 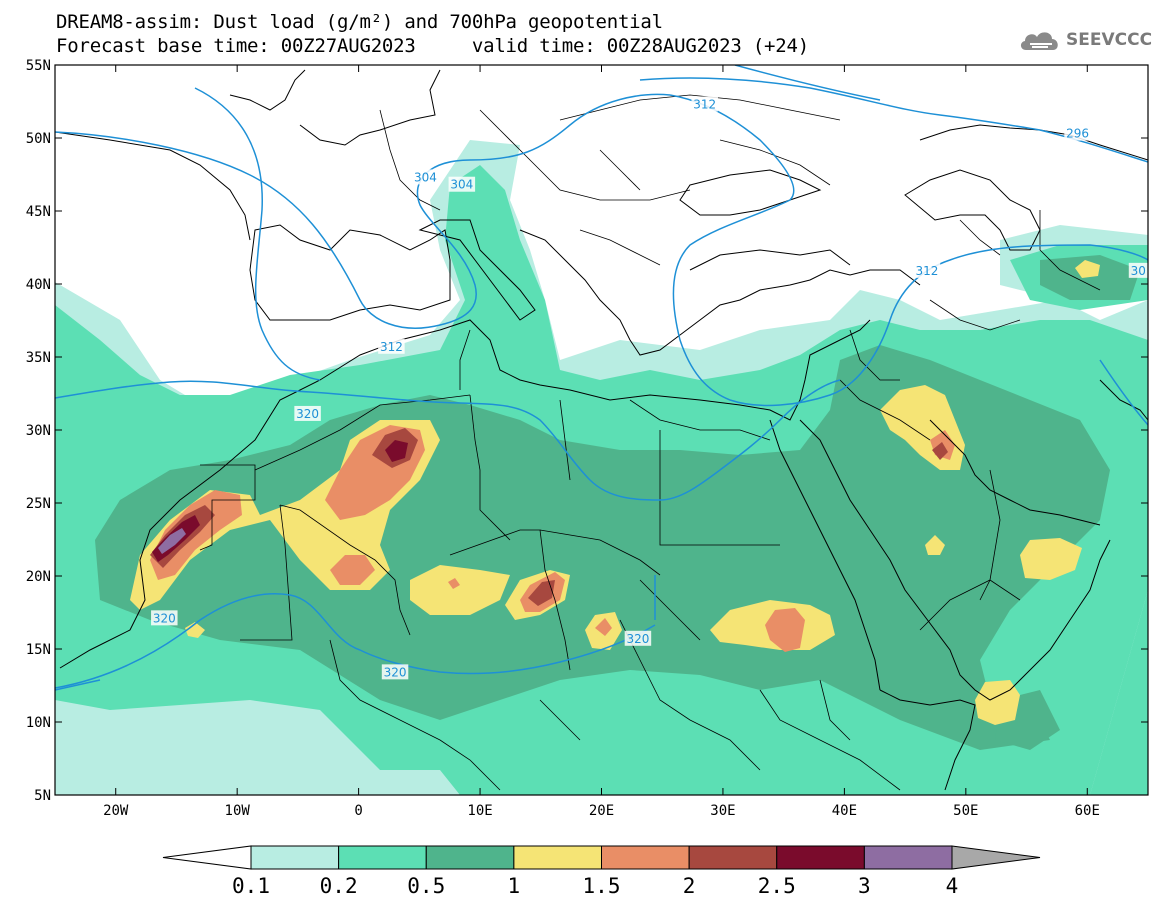 I want to click on colorbar-label: 2.5, so click(x=777, y=886).